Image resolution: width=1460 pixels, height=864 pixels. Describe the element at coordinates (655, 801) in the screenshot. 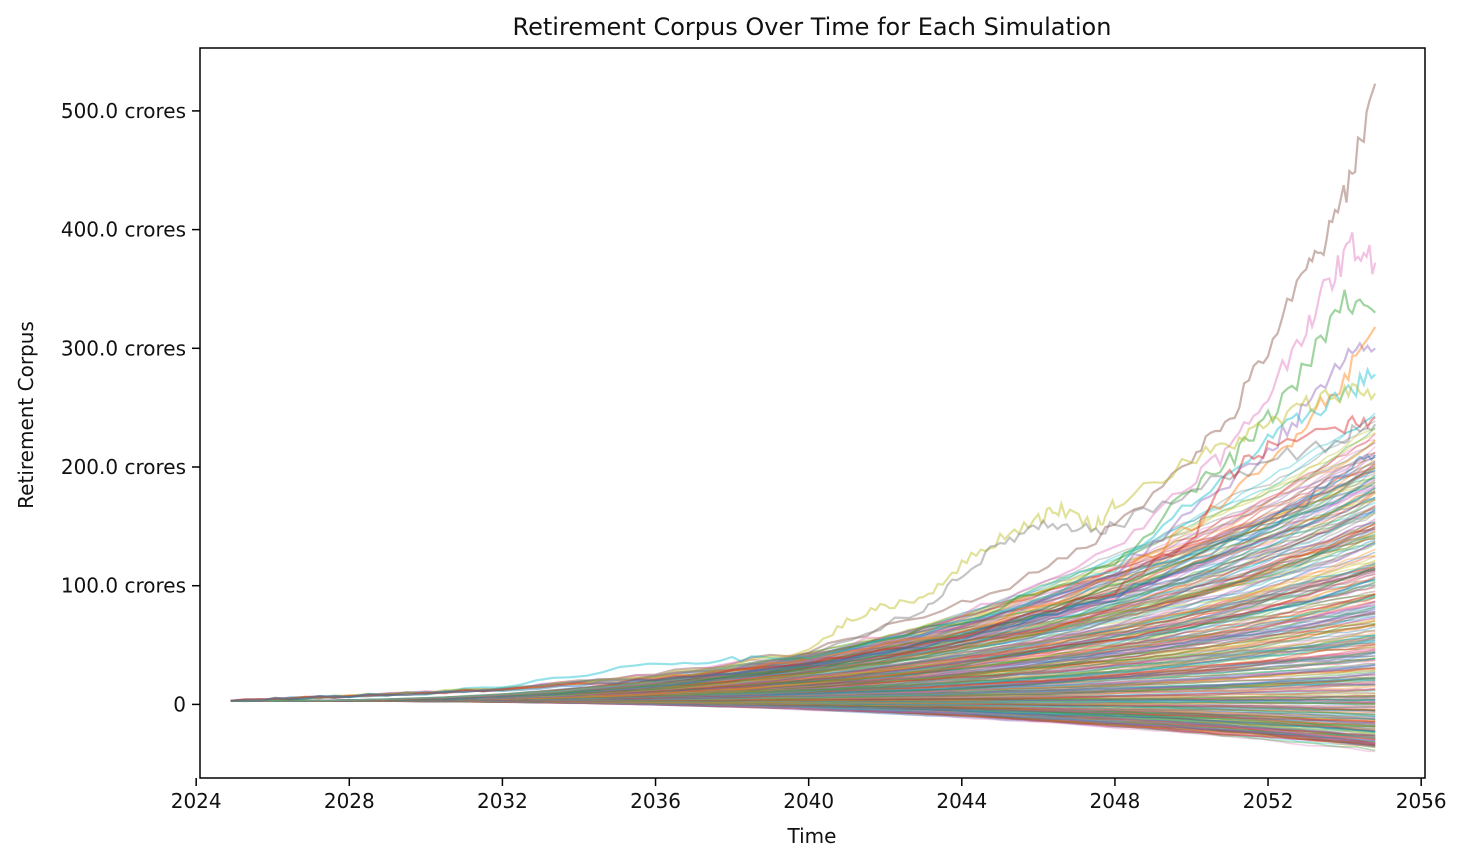

I see `x-tick-label: 2036` at that location.